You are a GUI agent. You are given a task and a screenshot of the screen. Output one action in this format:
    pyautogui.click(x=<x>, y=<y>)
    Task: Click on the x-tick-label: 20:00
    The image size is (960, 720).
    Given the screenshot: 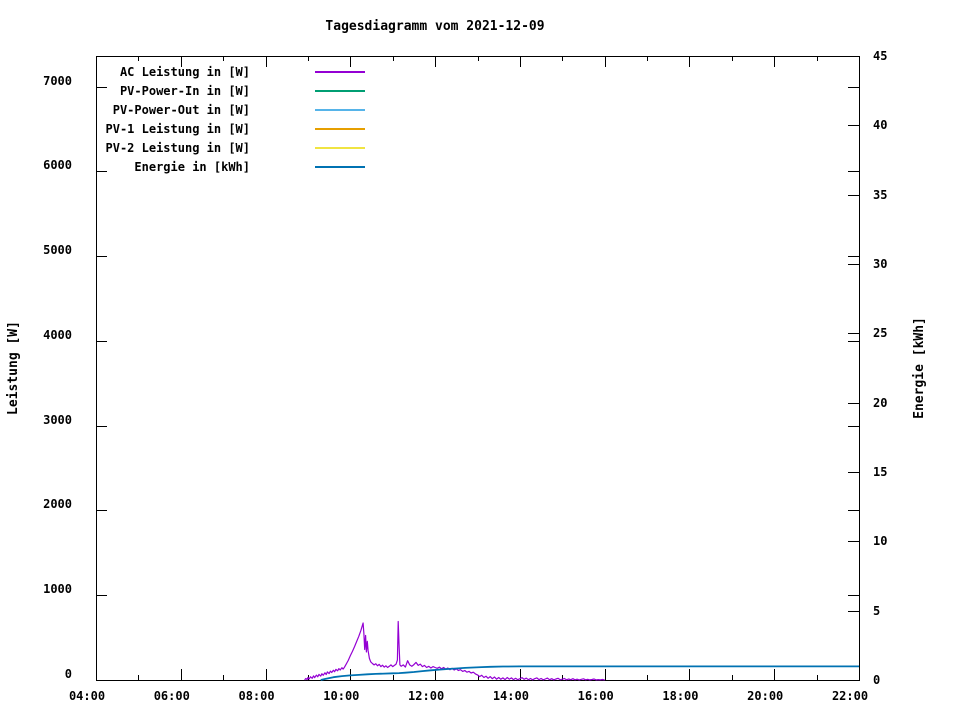 What is the action you would take?
    pyautogui.click(x=765, y=696)
    